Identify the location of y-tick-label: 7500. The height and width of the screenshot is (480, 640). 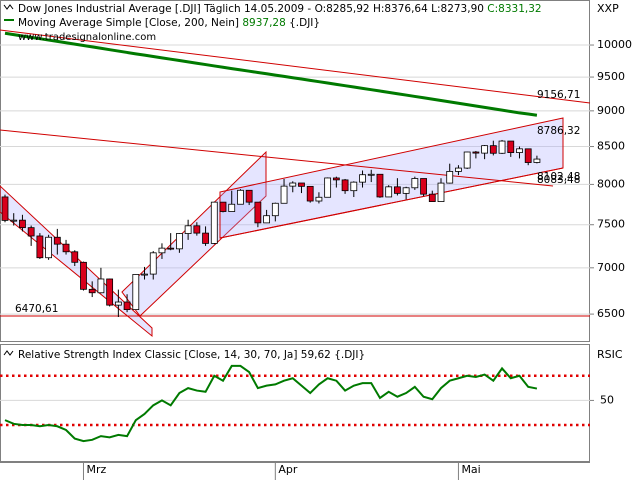
(611, 224).